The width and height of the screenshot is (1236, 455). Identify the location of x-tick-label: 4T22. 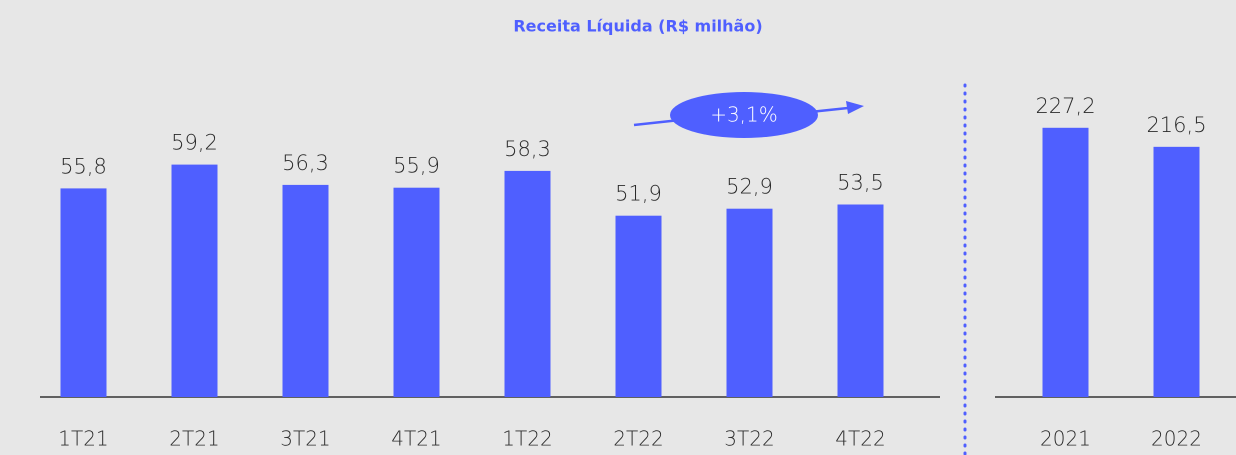
(860, 439).